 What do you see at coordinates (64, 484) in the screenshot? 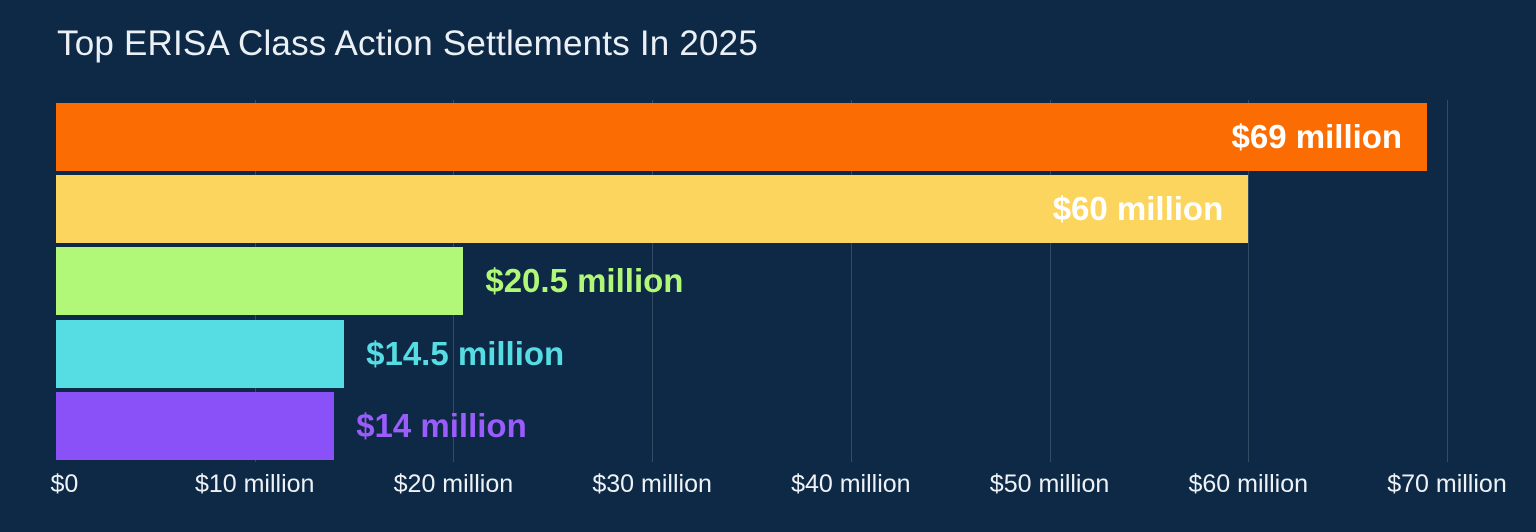
I see `x-tick-label: $0` at bounding box center [64, 484].